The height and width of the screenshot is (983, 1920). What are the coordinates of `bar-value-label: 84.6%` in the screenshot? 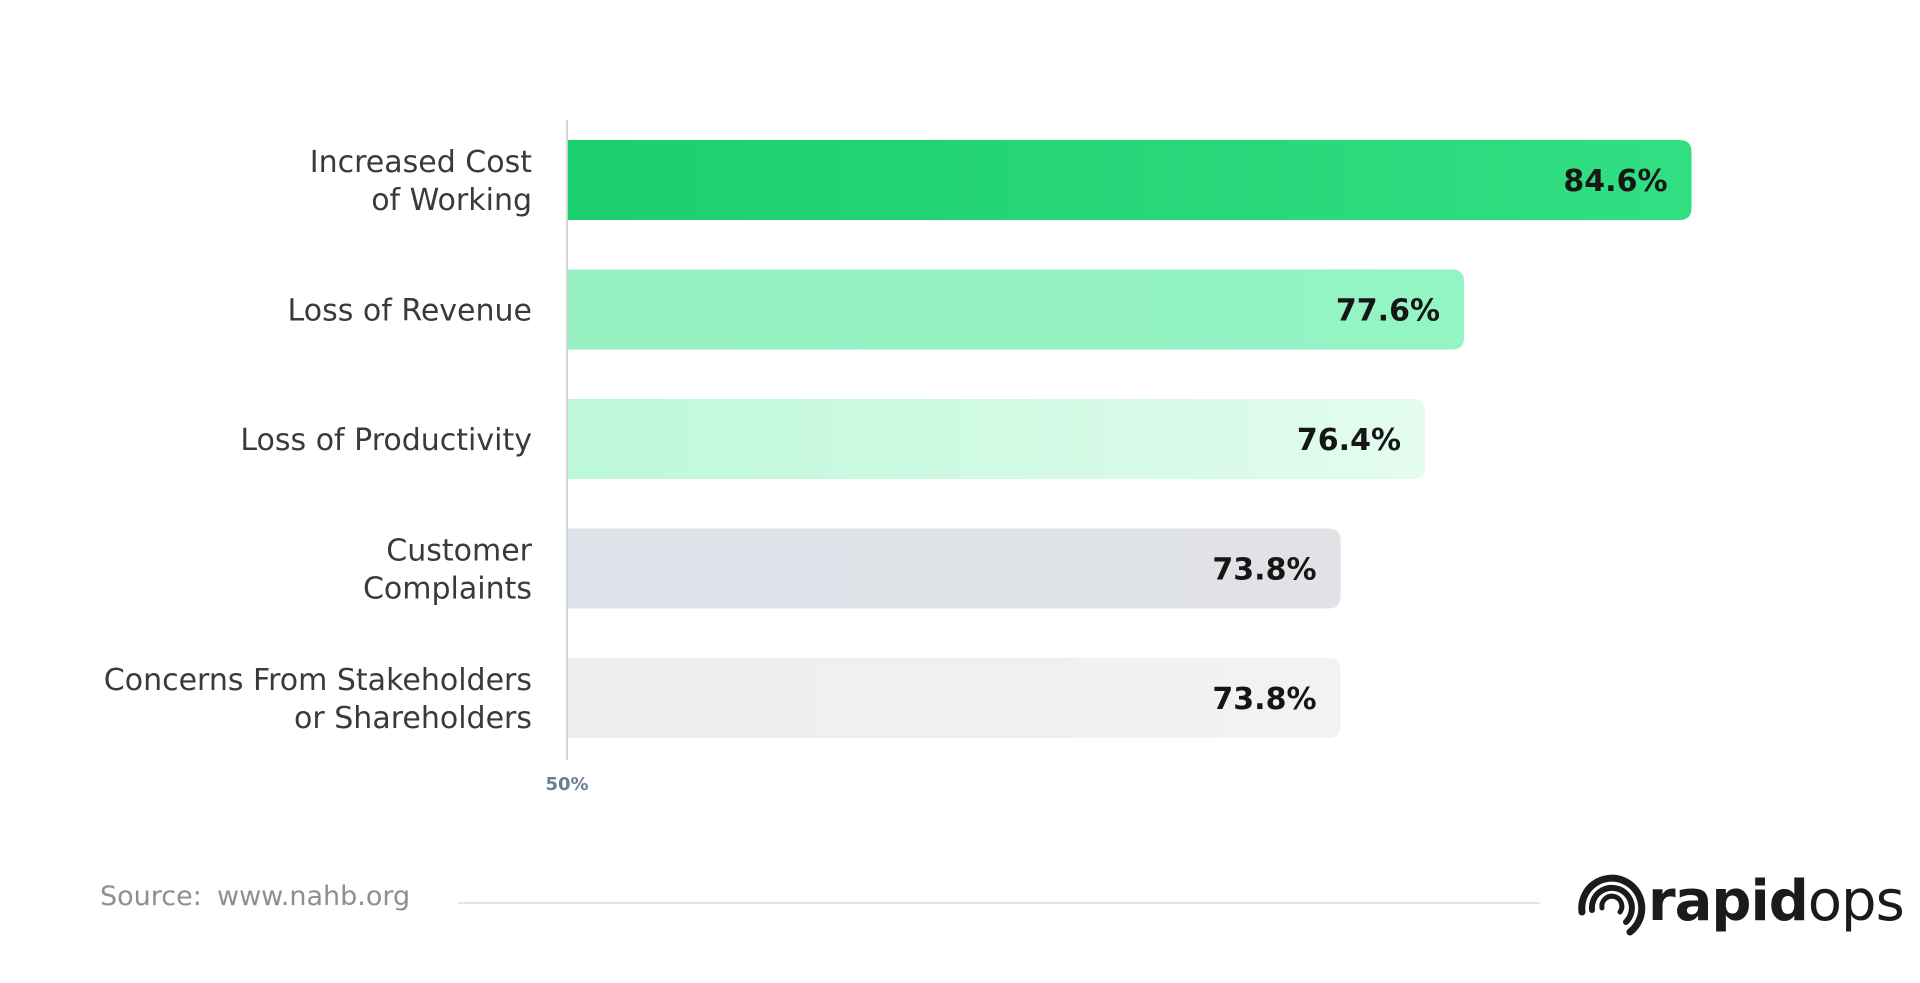 It's located at (1615, 181).